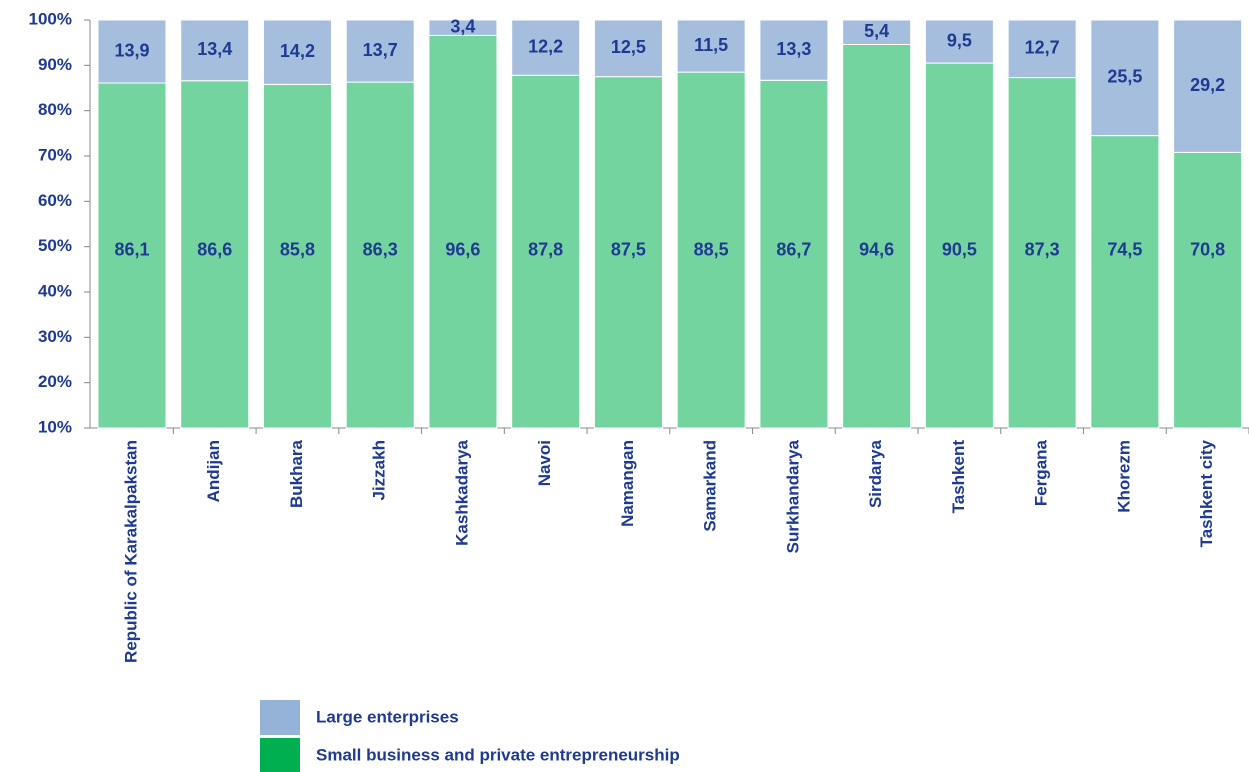 The width and height of the screenshot is (1249, 772). I want to click on value-label: 25,5, so click(1124, 77).